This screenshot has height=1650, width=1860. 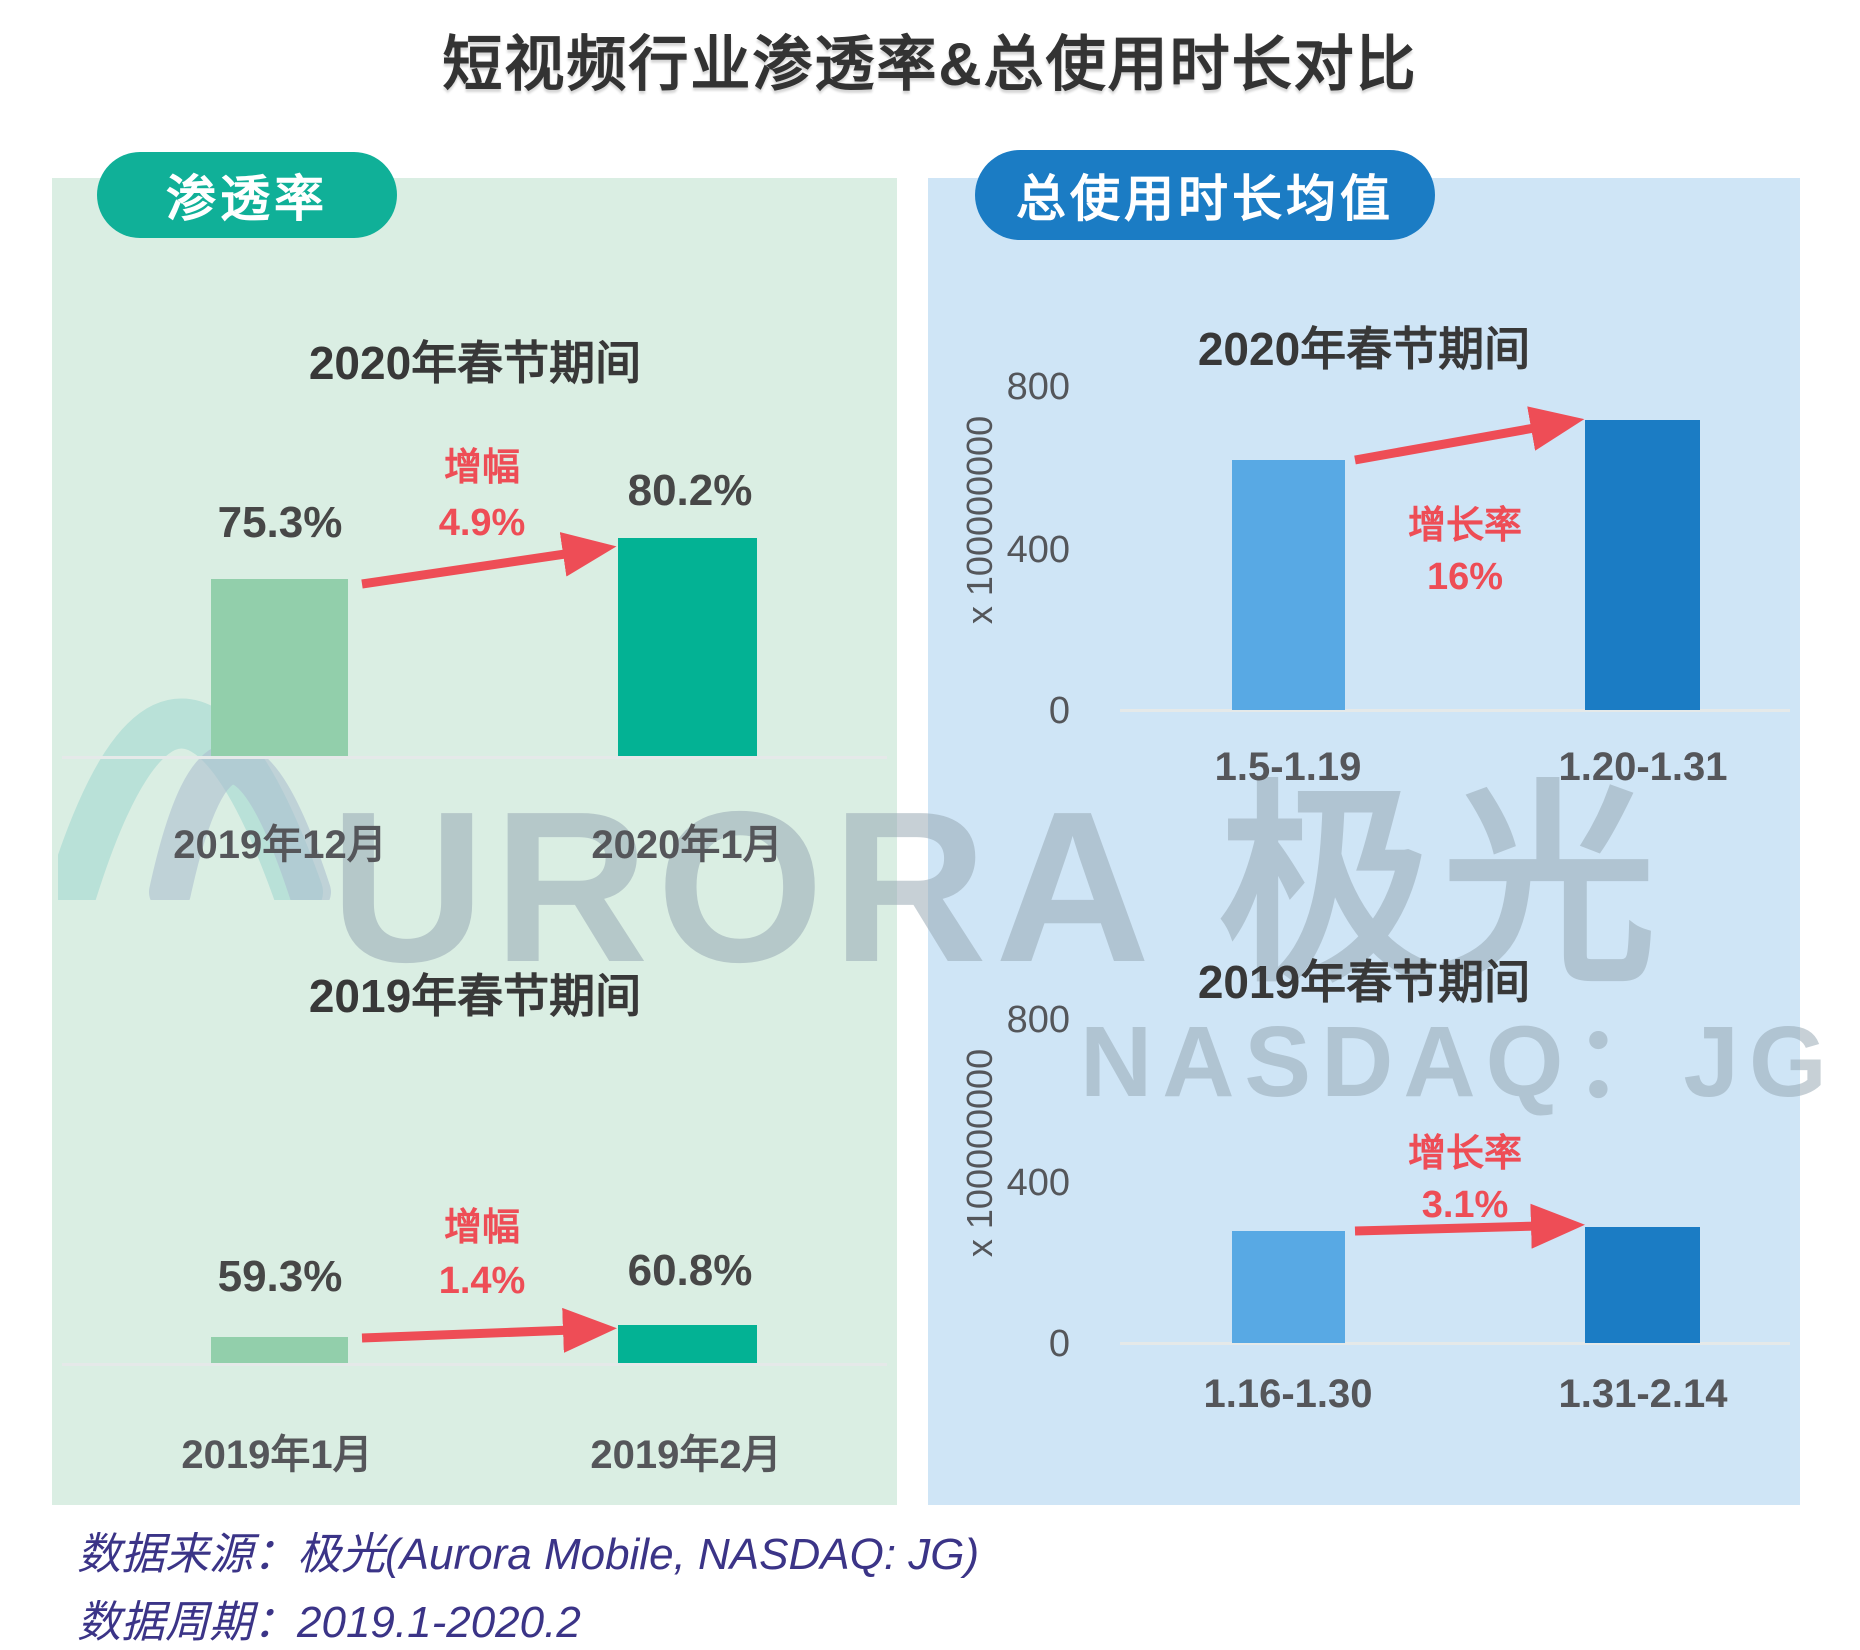 I want to click on axis-baseline-usage-2019, so click(x=1455, y=1343).